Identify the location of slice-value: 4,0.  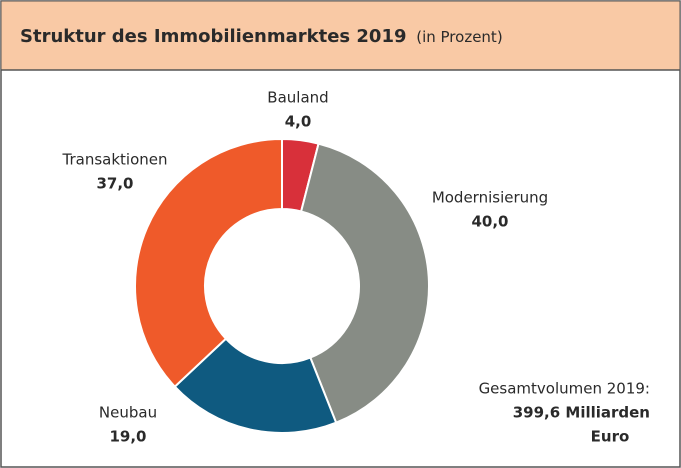
(298, 122).